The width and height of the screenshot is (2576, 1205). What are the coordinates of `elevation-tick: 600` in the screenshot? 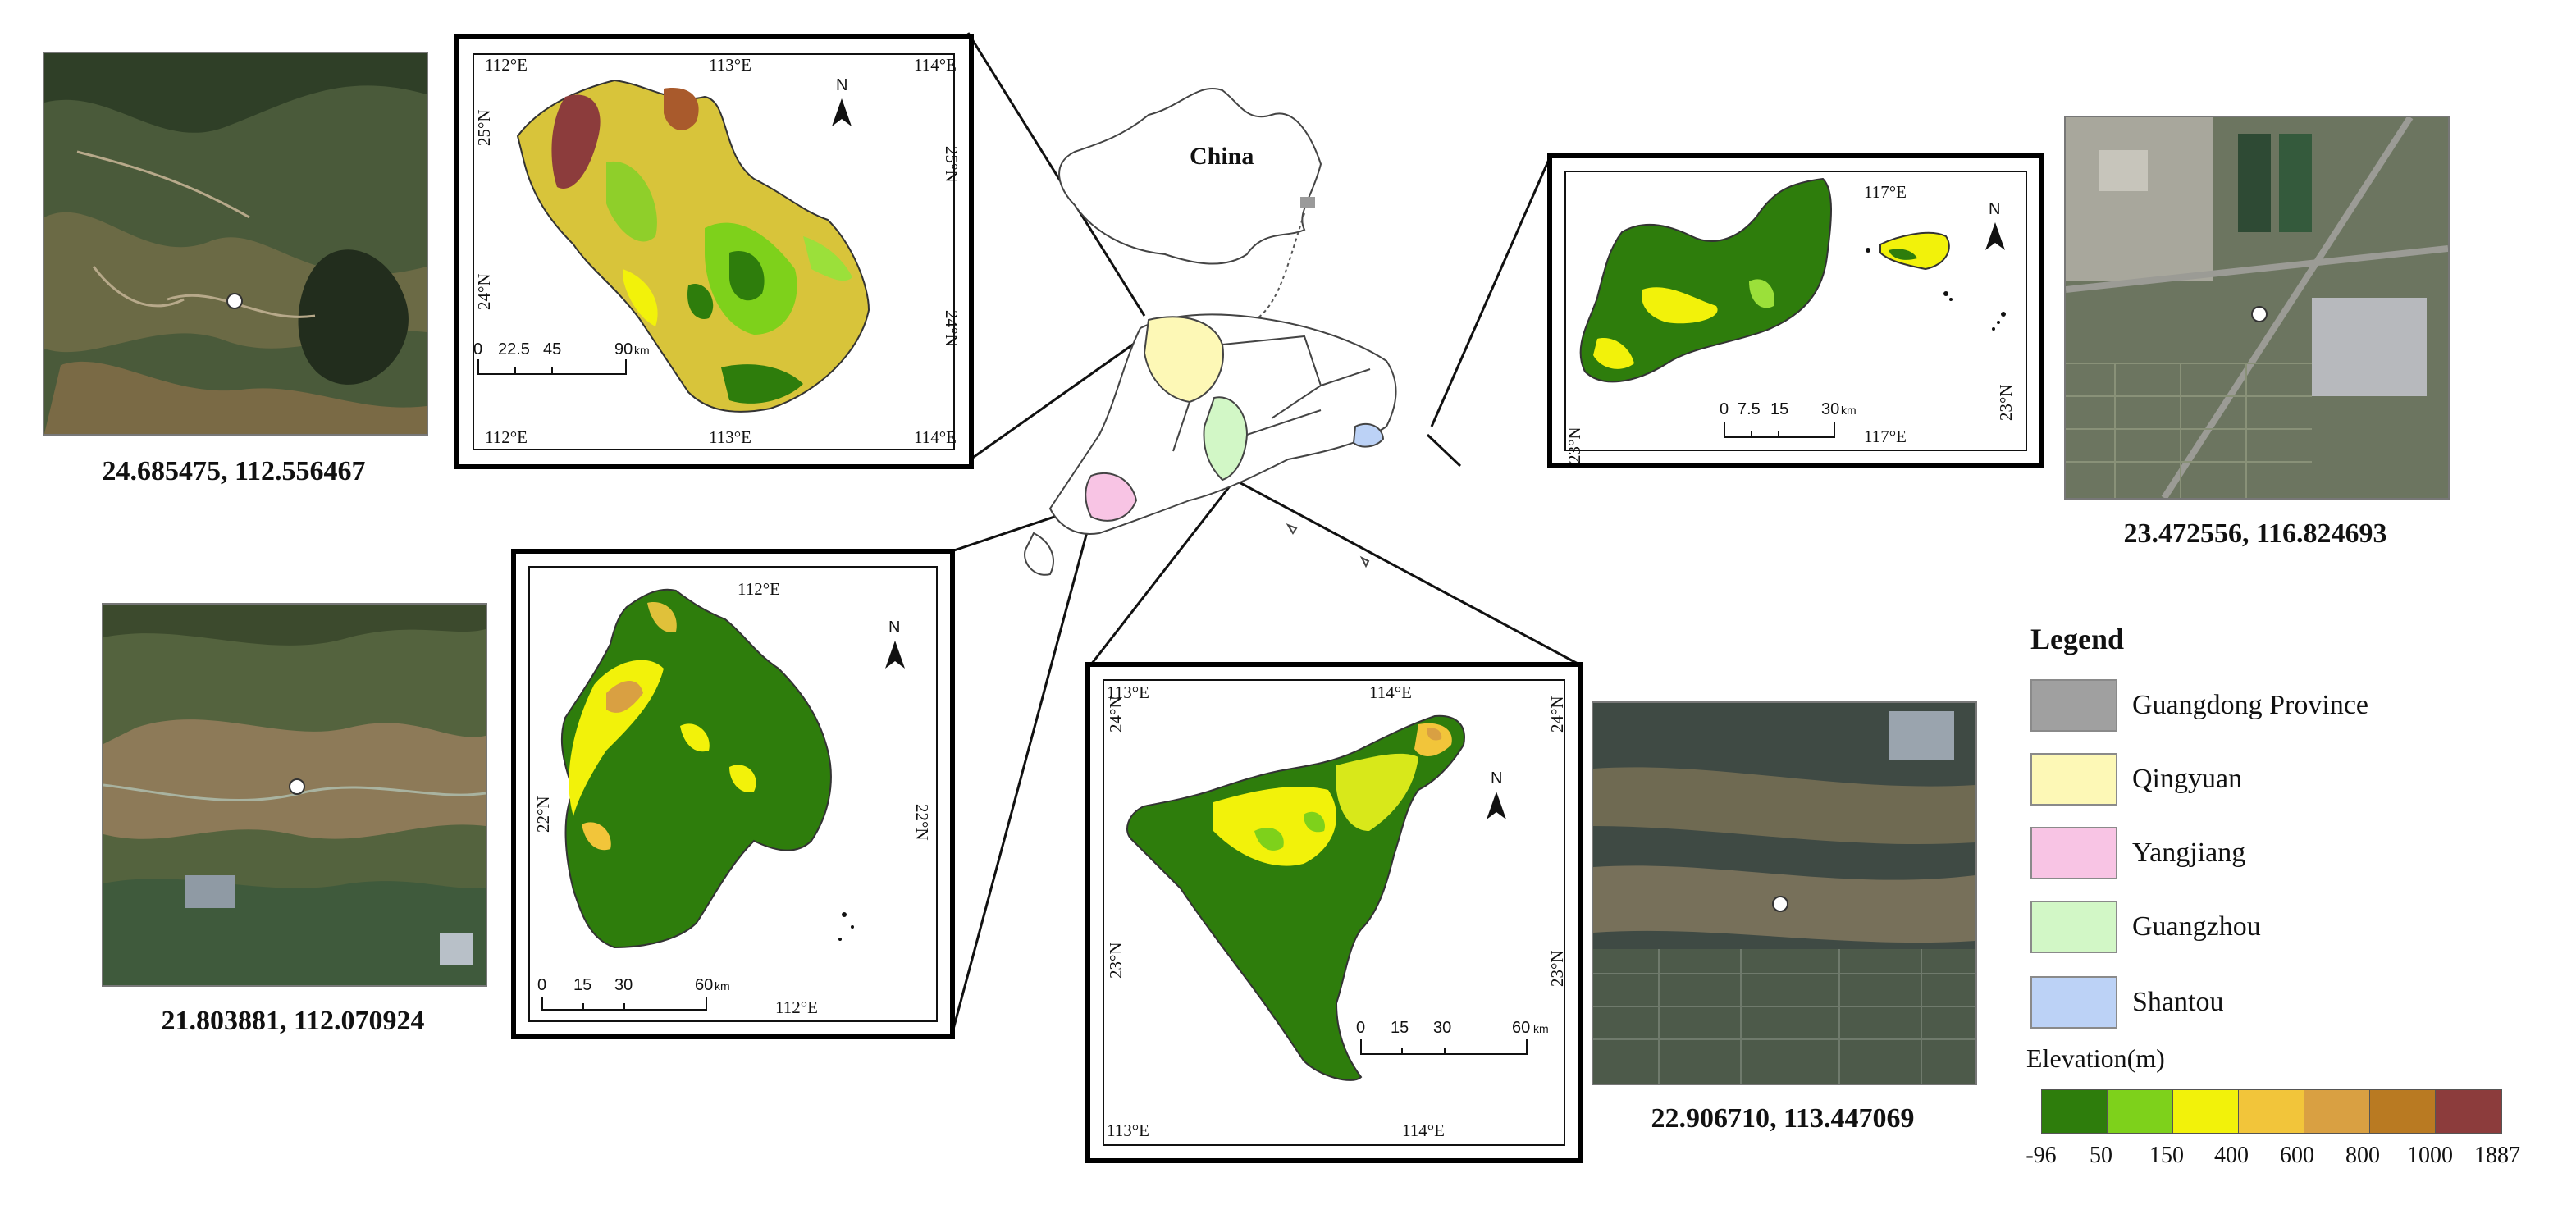 It's located at (2297, 1156).